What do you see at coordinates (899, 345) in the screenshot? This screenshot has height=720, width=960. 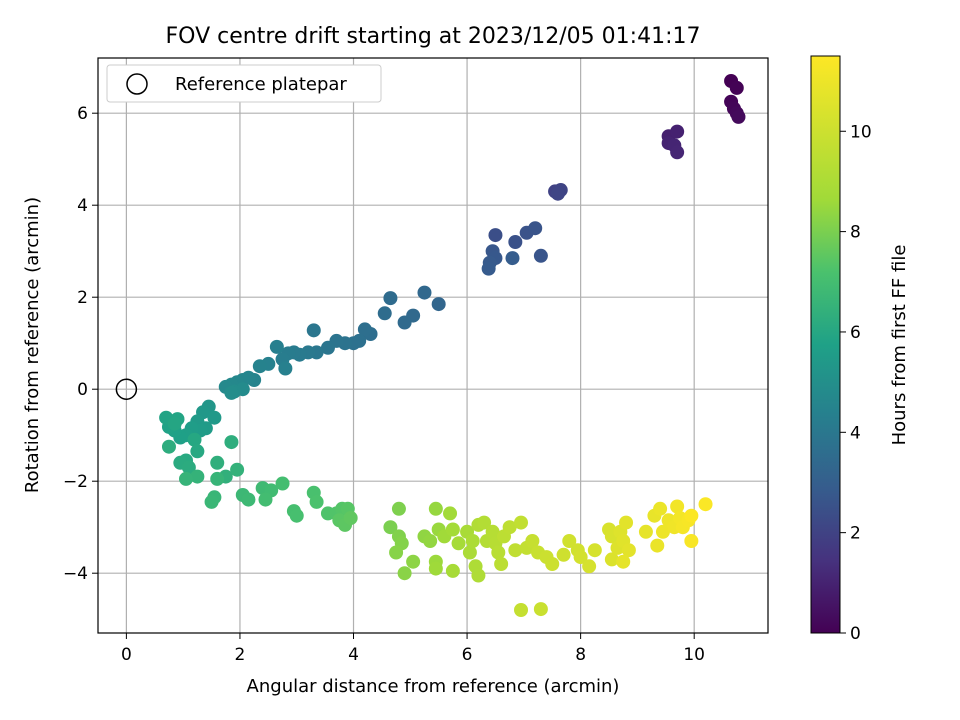 I see `colorbar-label: Hours from first FF file` at bounding box center [899, 345].